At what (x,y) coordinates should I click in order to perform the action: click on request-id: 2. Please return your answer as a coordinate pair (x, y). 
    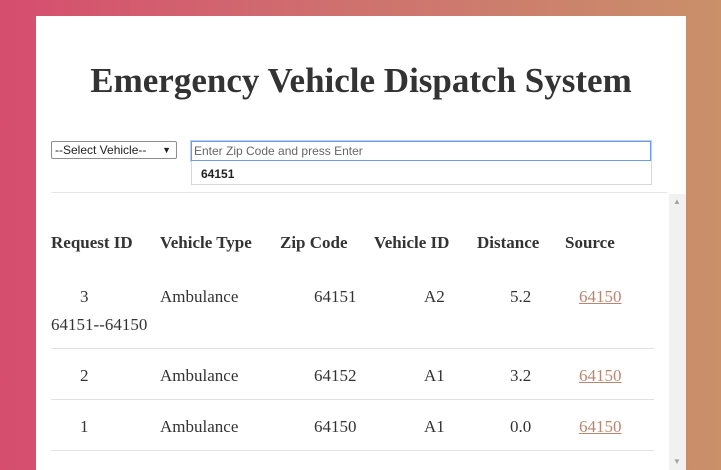
    Looking at the image, I should click on (84, 375).